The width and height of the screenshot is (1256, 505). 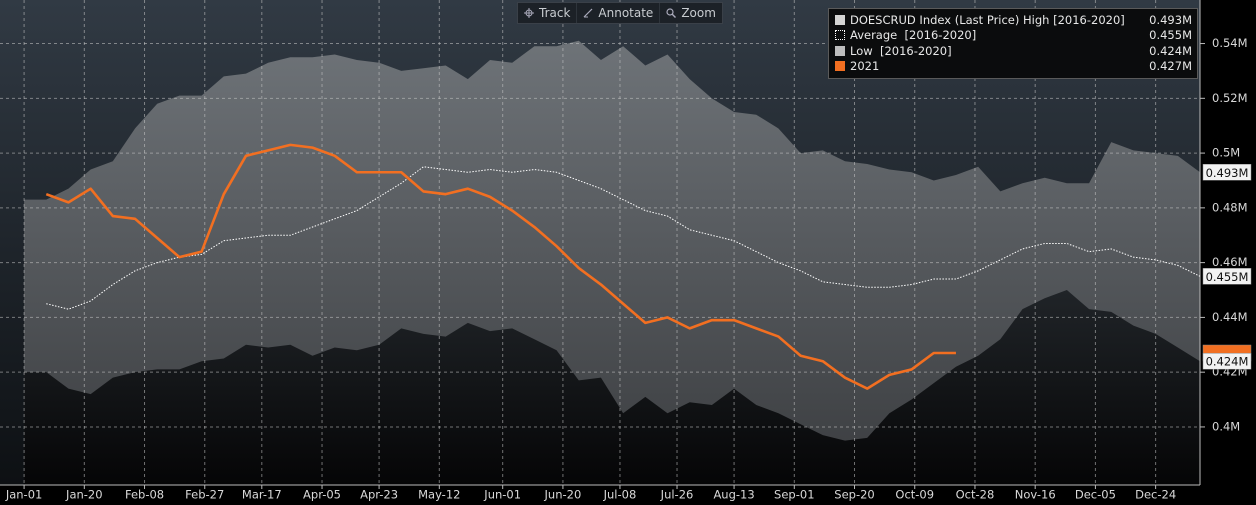 I want to click on toolbar-button: Track, so click(x=548, y=13).